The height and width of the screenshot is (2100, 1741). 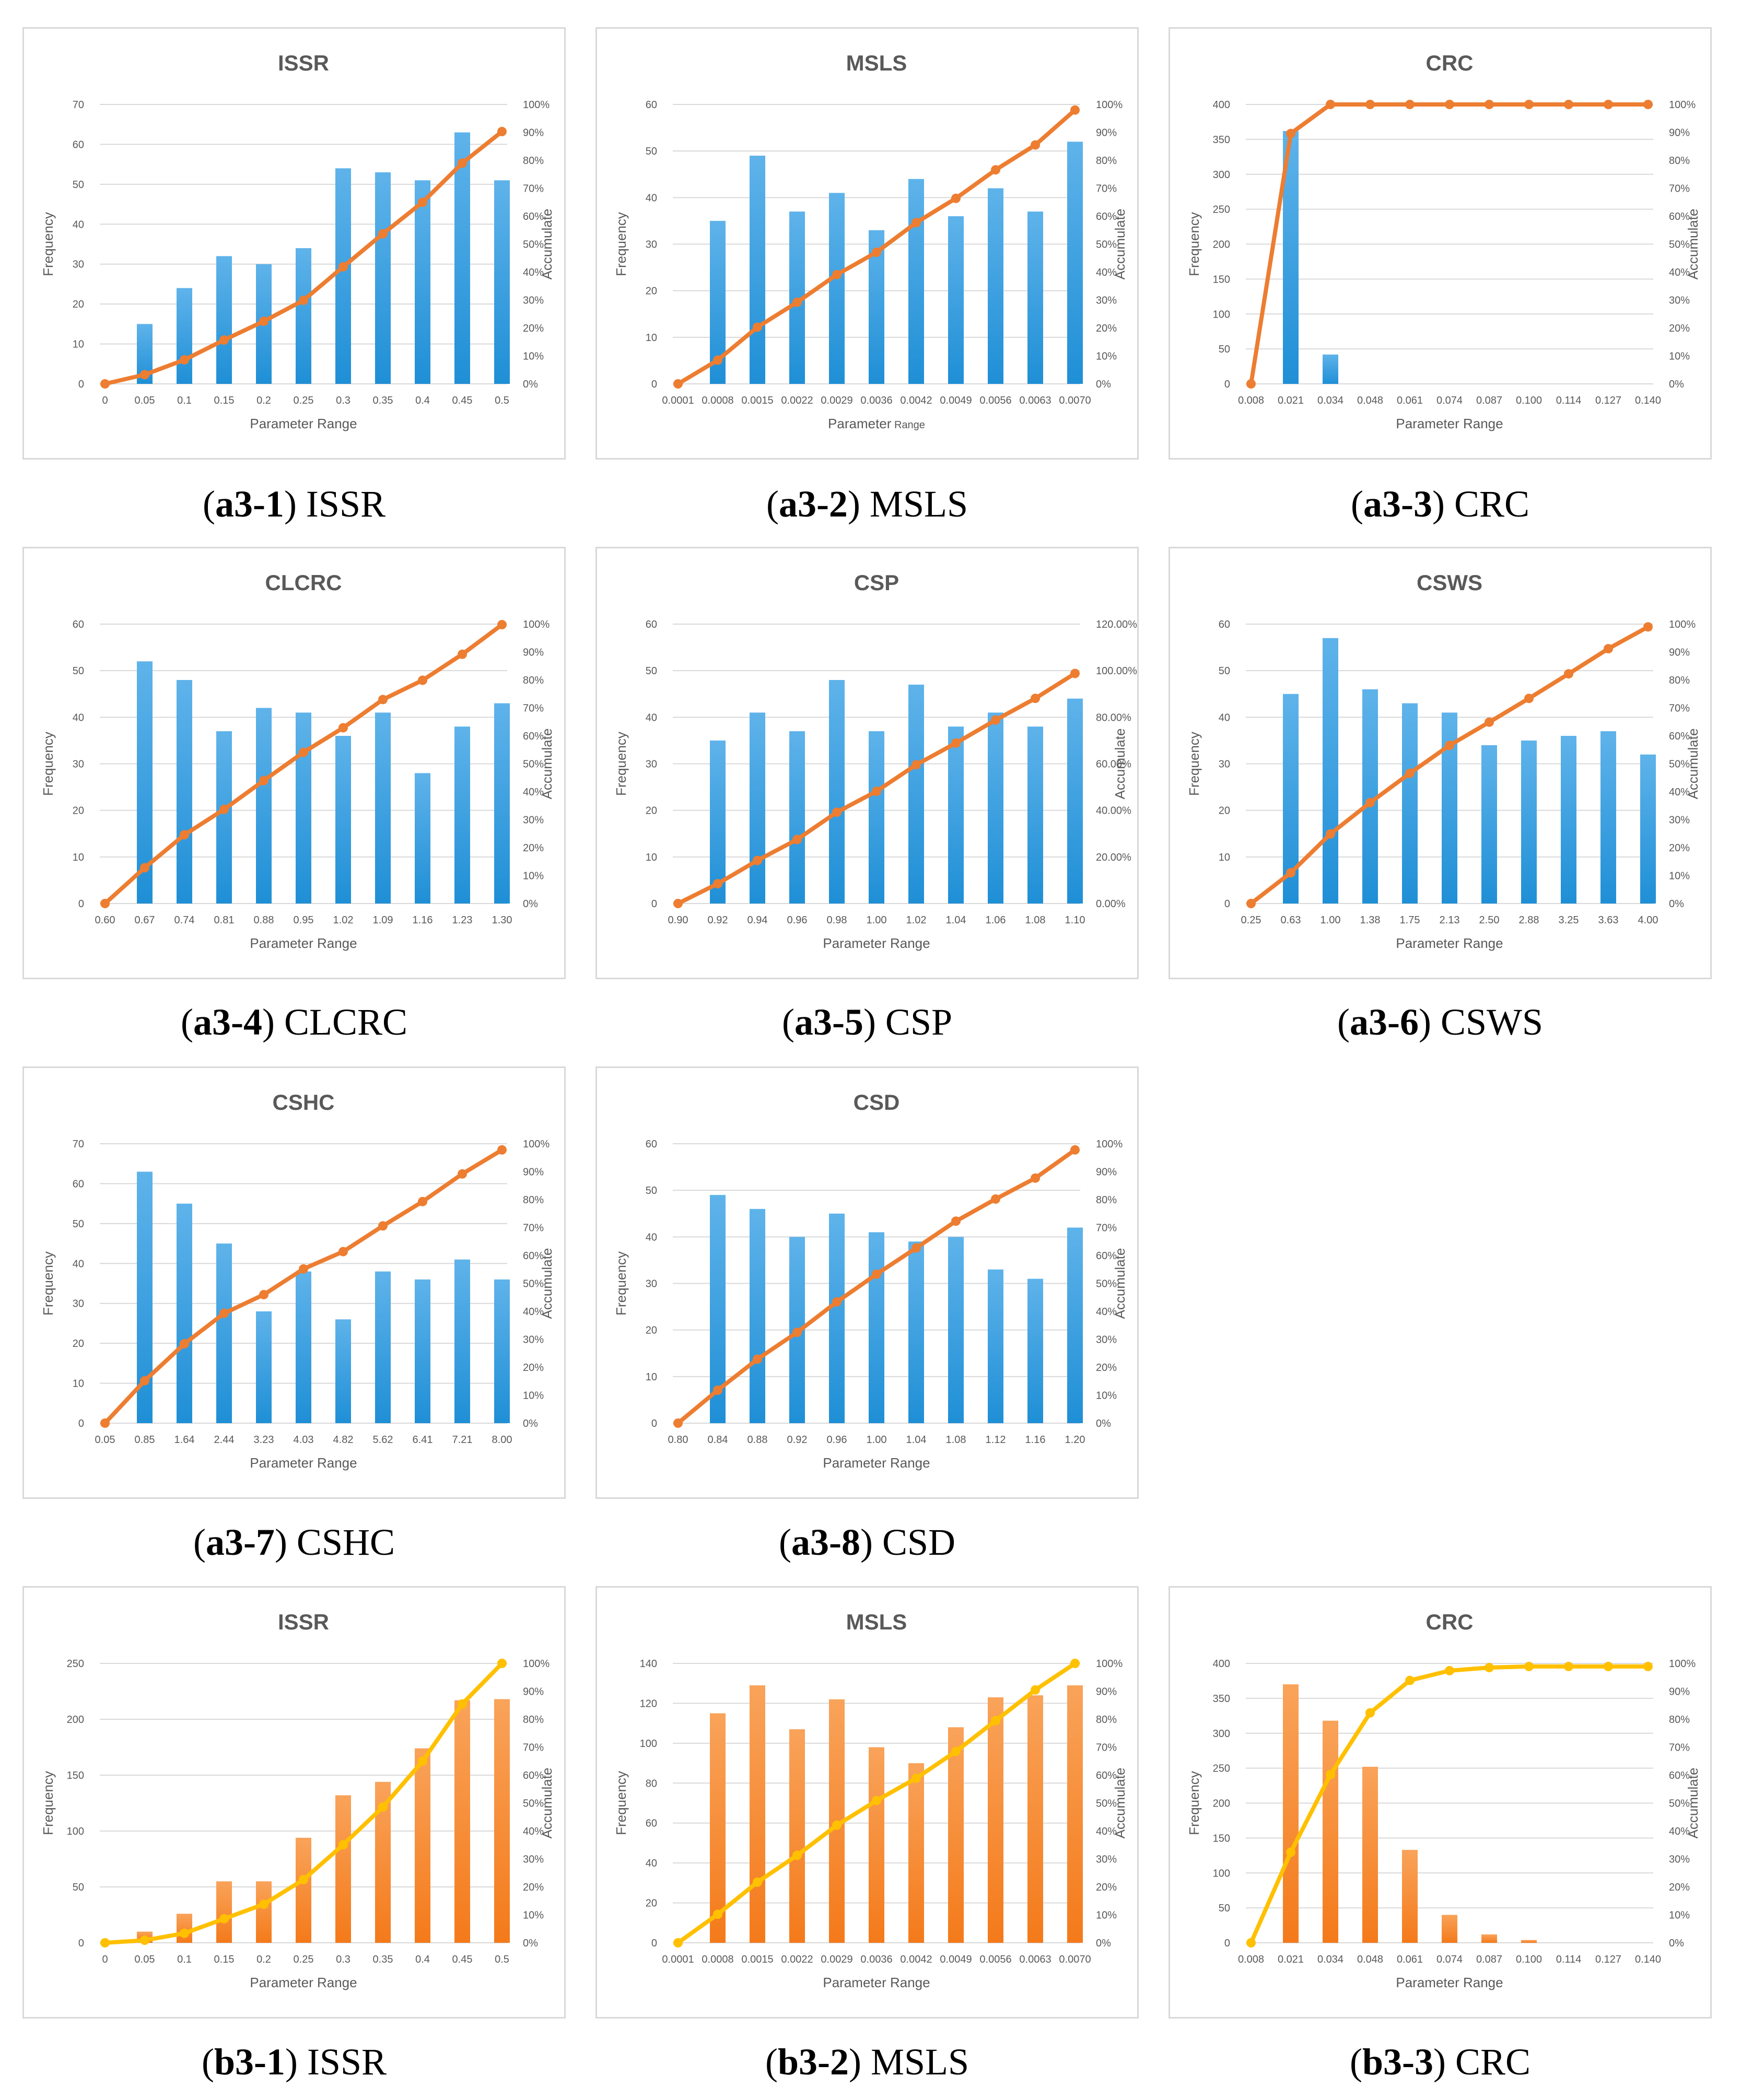 What do you see at coordinates (651, 625) in the screenshot?
I see `y-tick-label: 60` at bounding box center [651, 625].